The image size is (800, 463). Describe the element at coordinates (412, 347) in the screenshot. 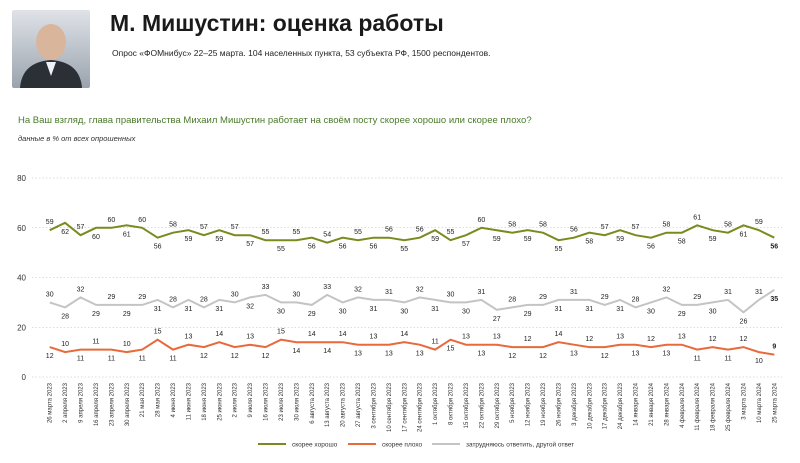

I see `series-line` at that location.